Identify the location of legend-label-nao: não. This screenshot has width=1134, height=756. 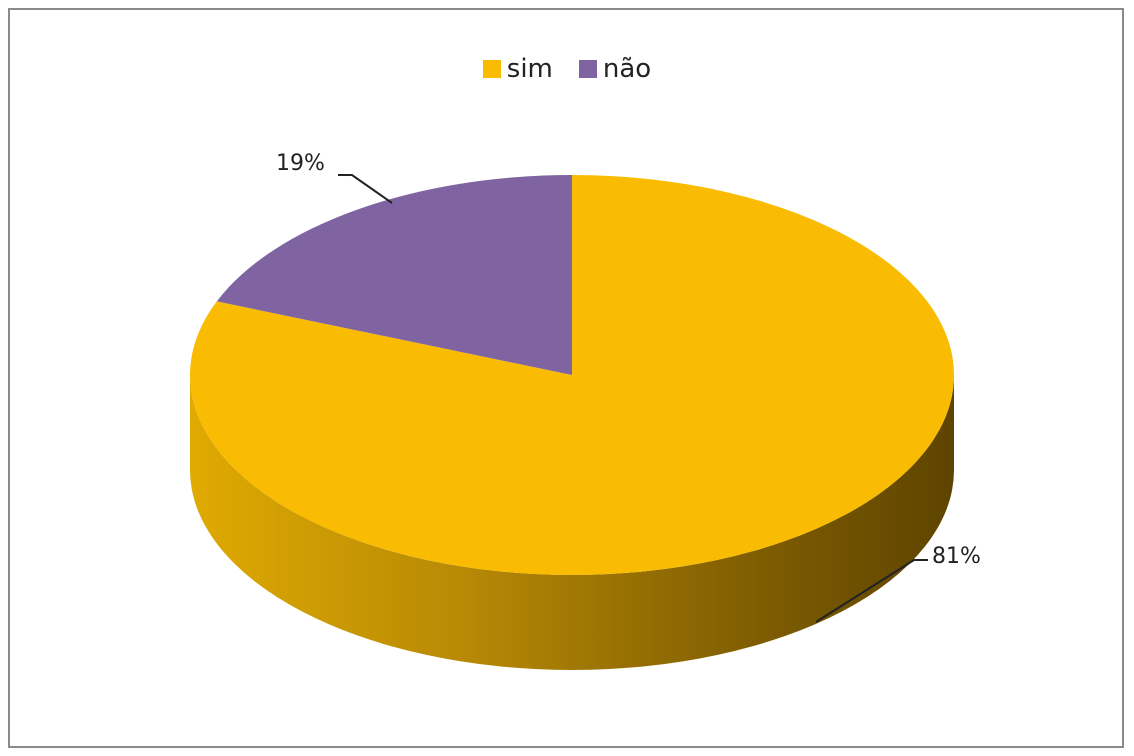
(627, 69).